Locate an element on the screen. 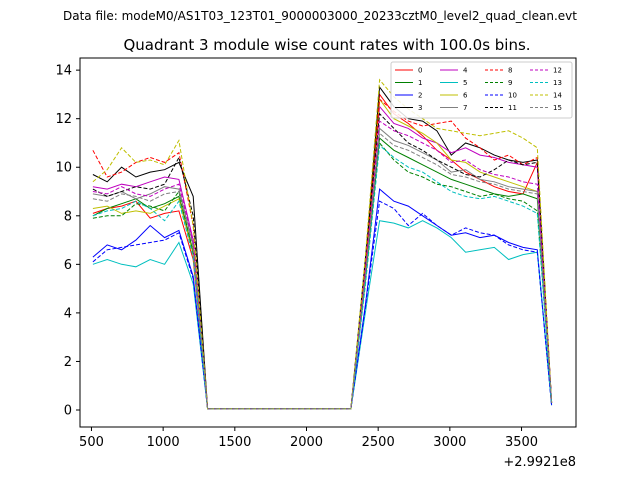 This screenshot has height=480, width=640. legend-label-1: 1 is located at coordinates (420, 83).